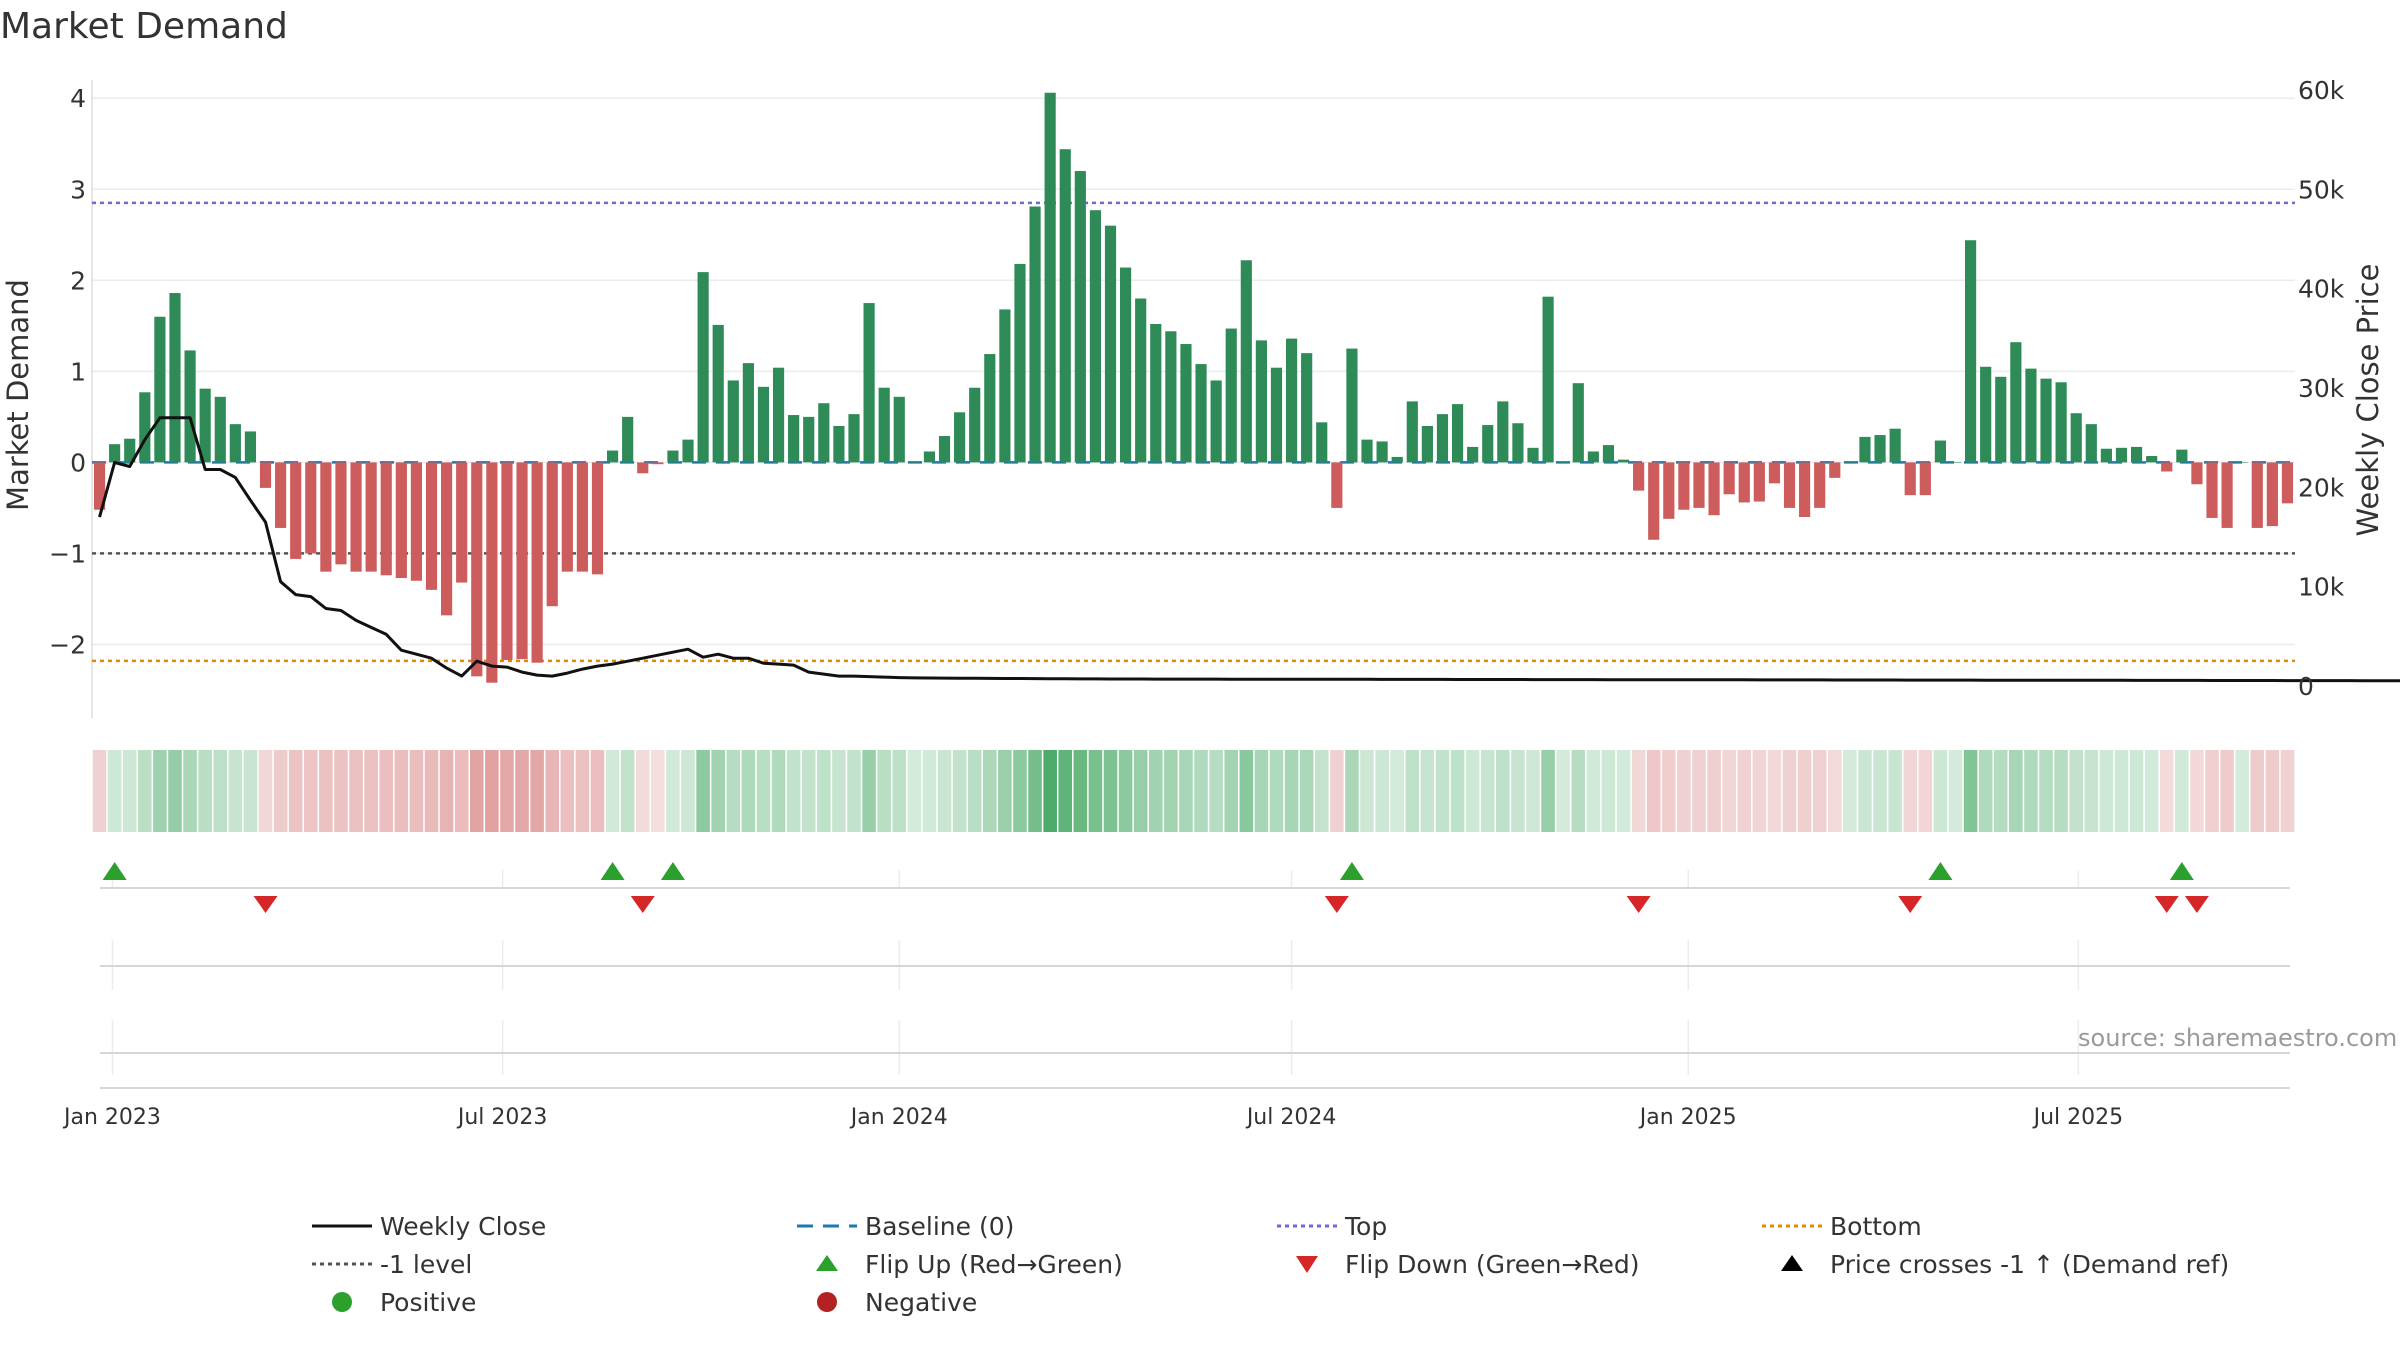 This screenshot has width=2400, height=1350. What do you see at coordinates (818, 1264) in the screenshot?
I see `legend-symbol-triangle-up-green` at bounding box center [818, 1264].